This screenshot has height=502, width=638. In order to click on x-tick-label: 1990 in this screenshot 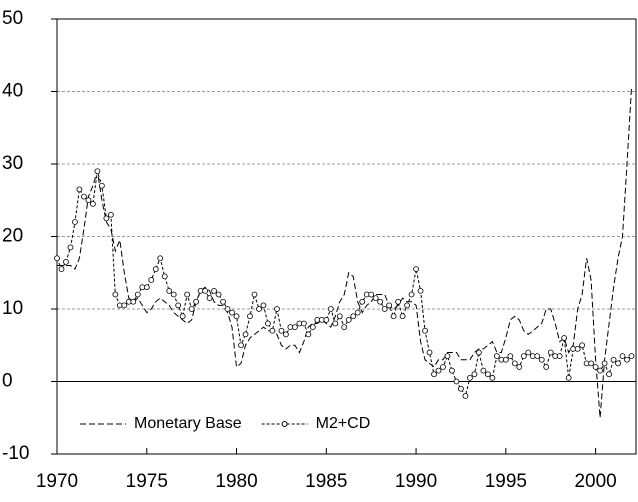, I will do `click(416, 481)`.